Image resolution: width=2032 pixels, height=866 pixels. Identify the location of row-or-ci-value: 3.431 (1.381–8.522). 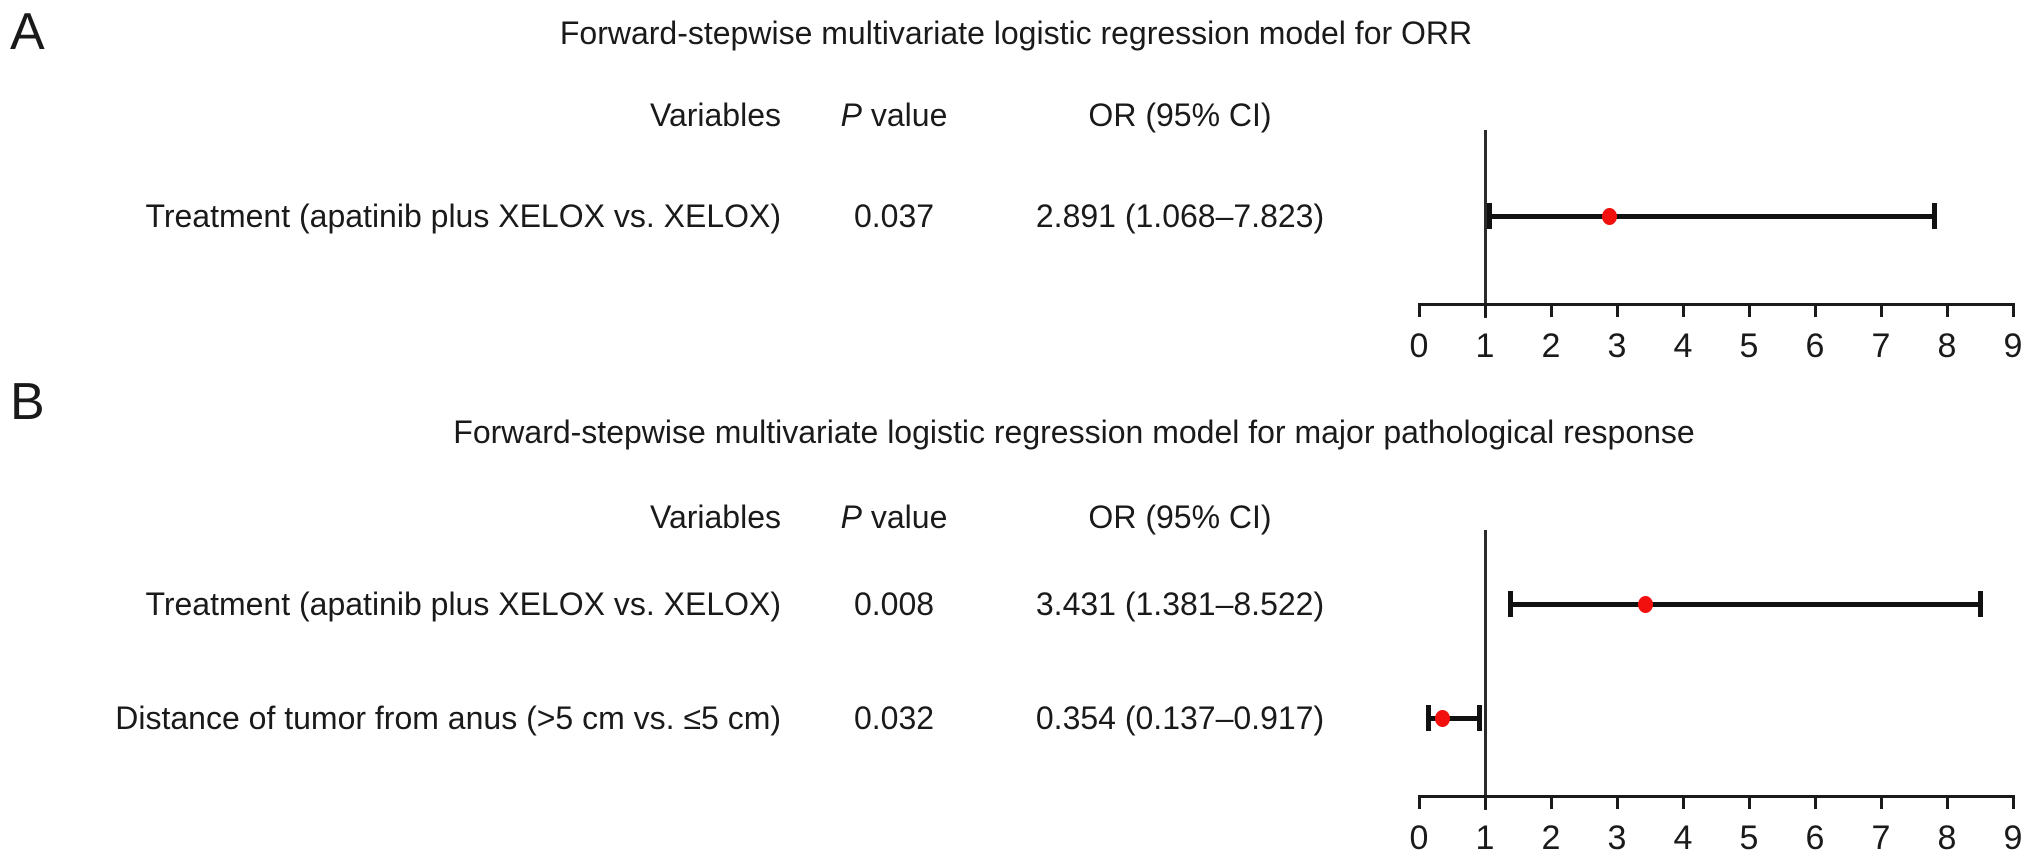
(1180, 604).